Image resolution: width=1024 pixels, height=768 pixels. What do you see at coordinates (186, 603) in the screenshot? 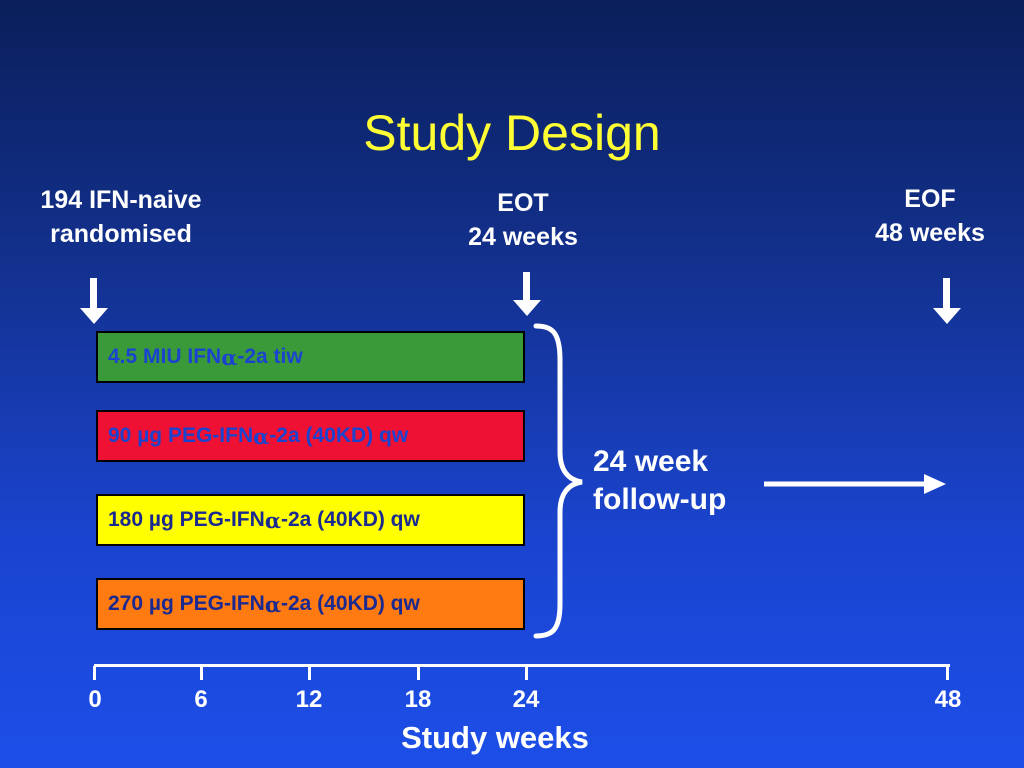
I see `arm-label-prefix: 270 µg PEG-IFN` at bounding box center [186, 603].